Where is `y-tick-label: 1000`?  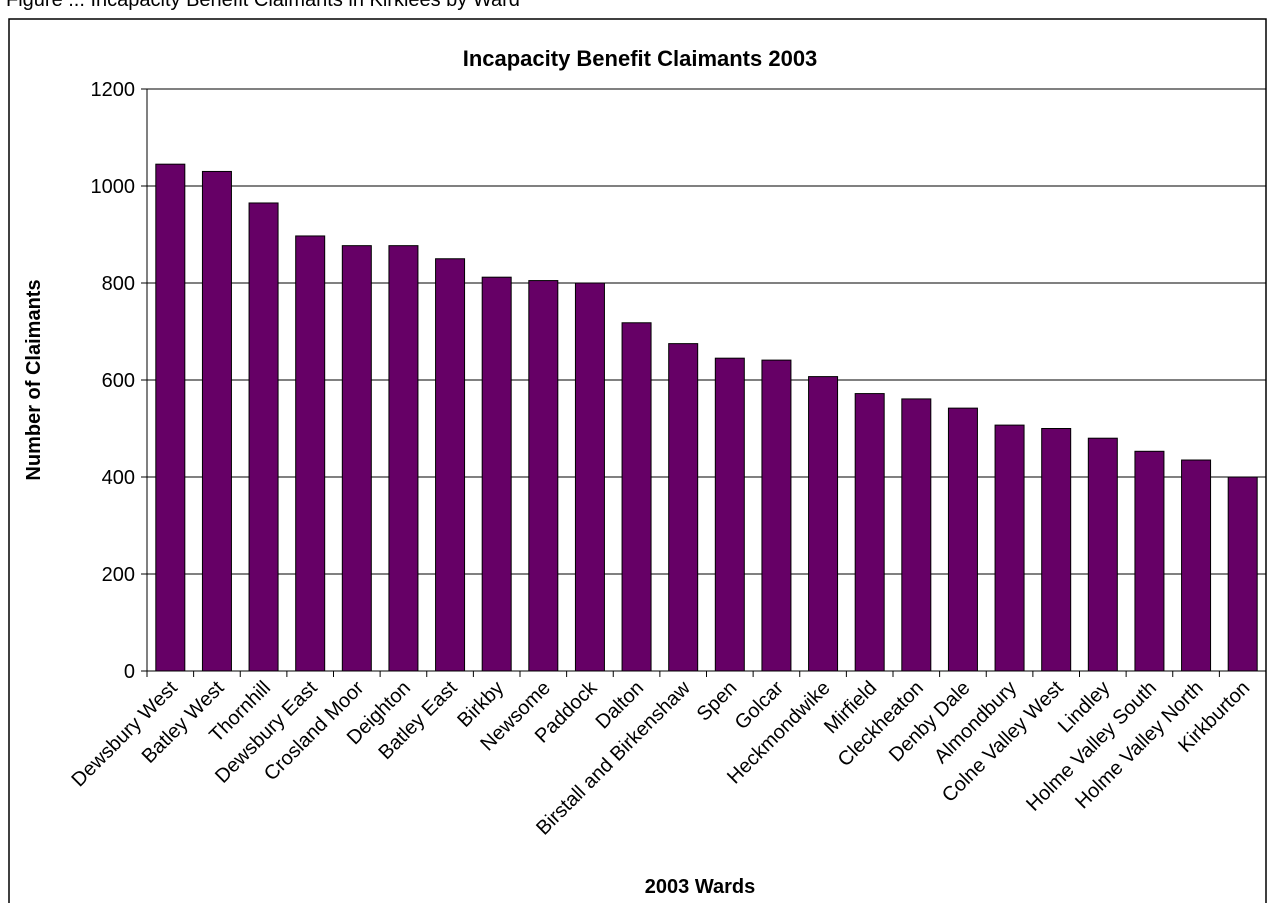 y-tick-label: 1000 is located at coordinates (113, 187).